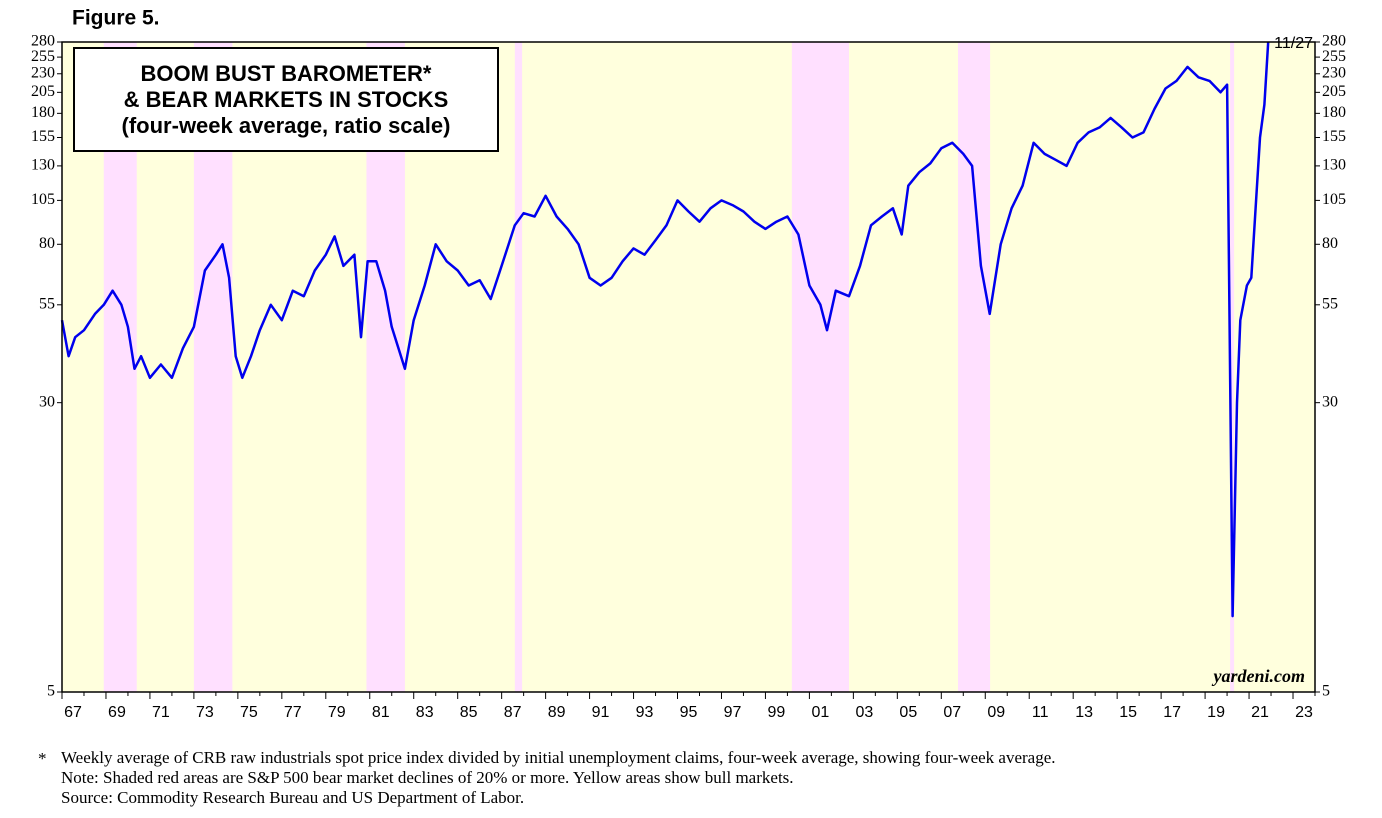  Describe the element at coordinates (1326, 691) in the screenshot. I see `y-tick-label-right: 5` at that location.